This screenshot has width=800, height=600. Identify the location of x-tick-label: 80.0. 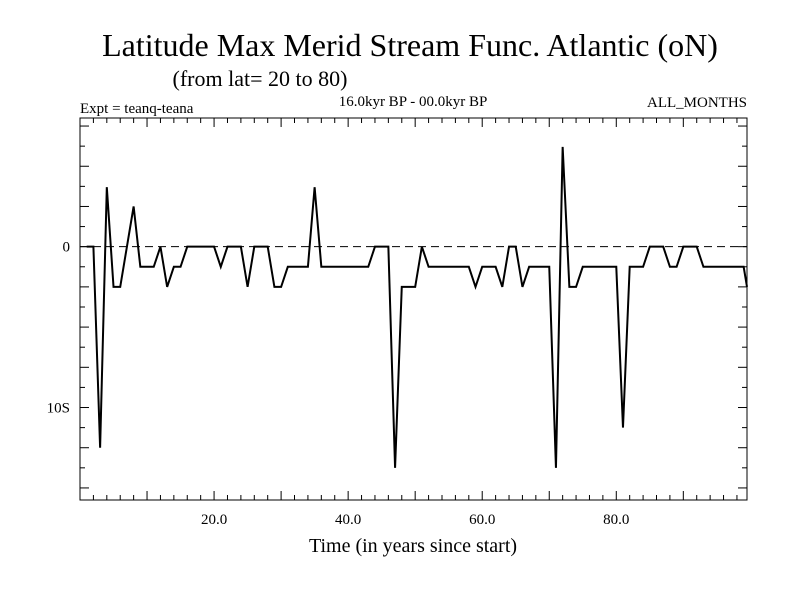
(616, 520).